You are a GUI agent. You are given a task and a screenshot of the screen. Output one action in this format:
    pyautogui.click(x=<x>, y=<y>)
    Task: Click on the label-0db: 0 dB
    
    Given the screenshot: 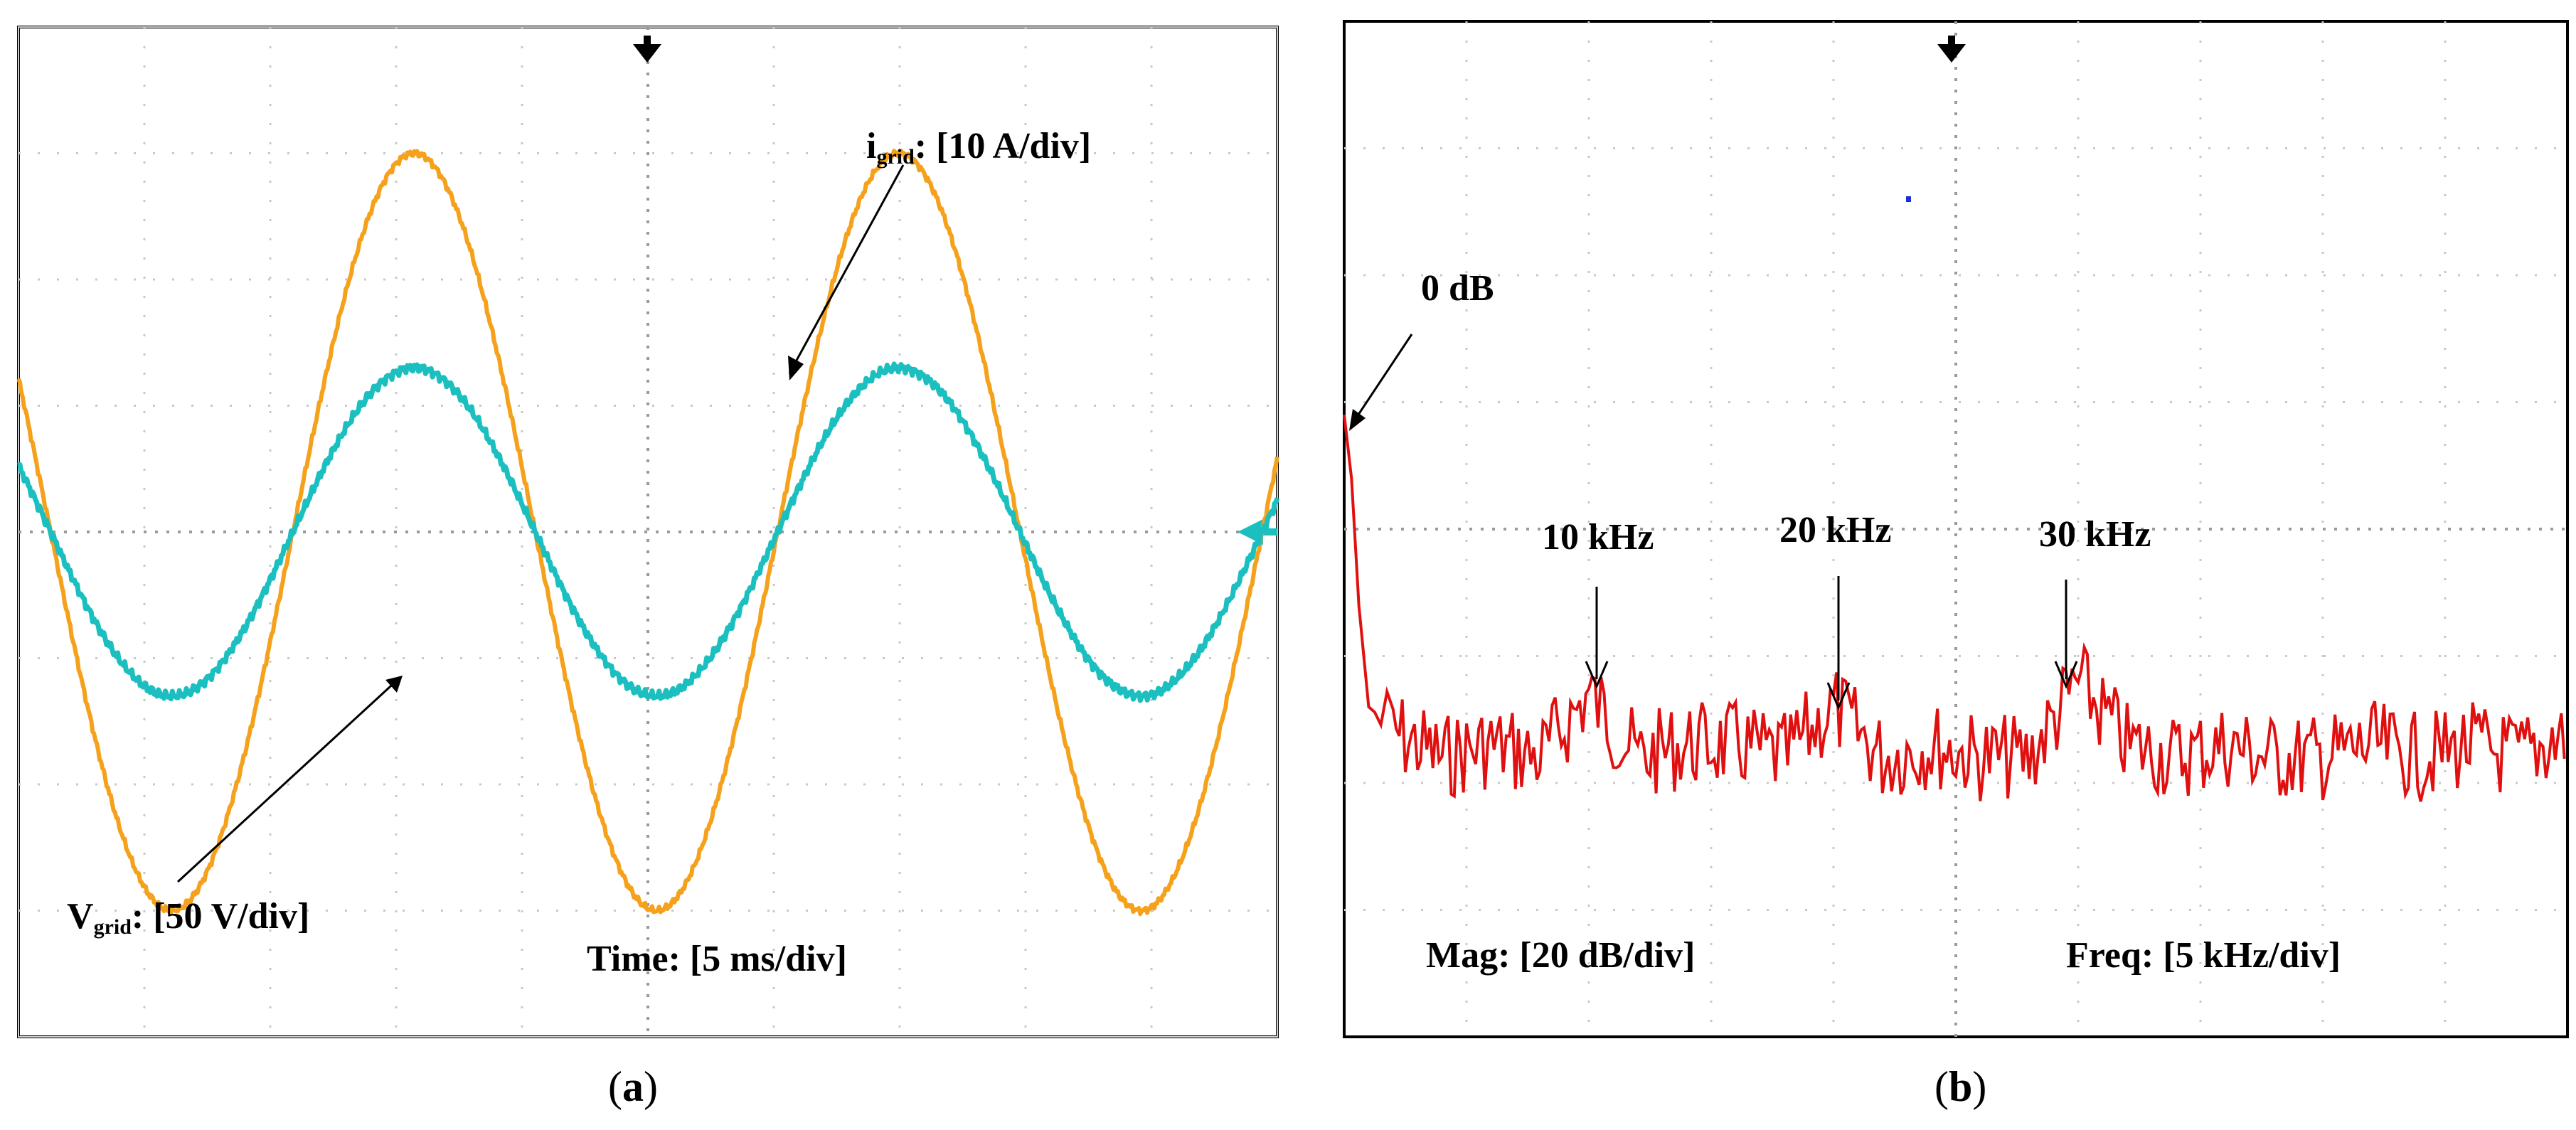 What is the action you would take?
    pyautogui.click(x=1457, y=288)
    